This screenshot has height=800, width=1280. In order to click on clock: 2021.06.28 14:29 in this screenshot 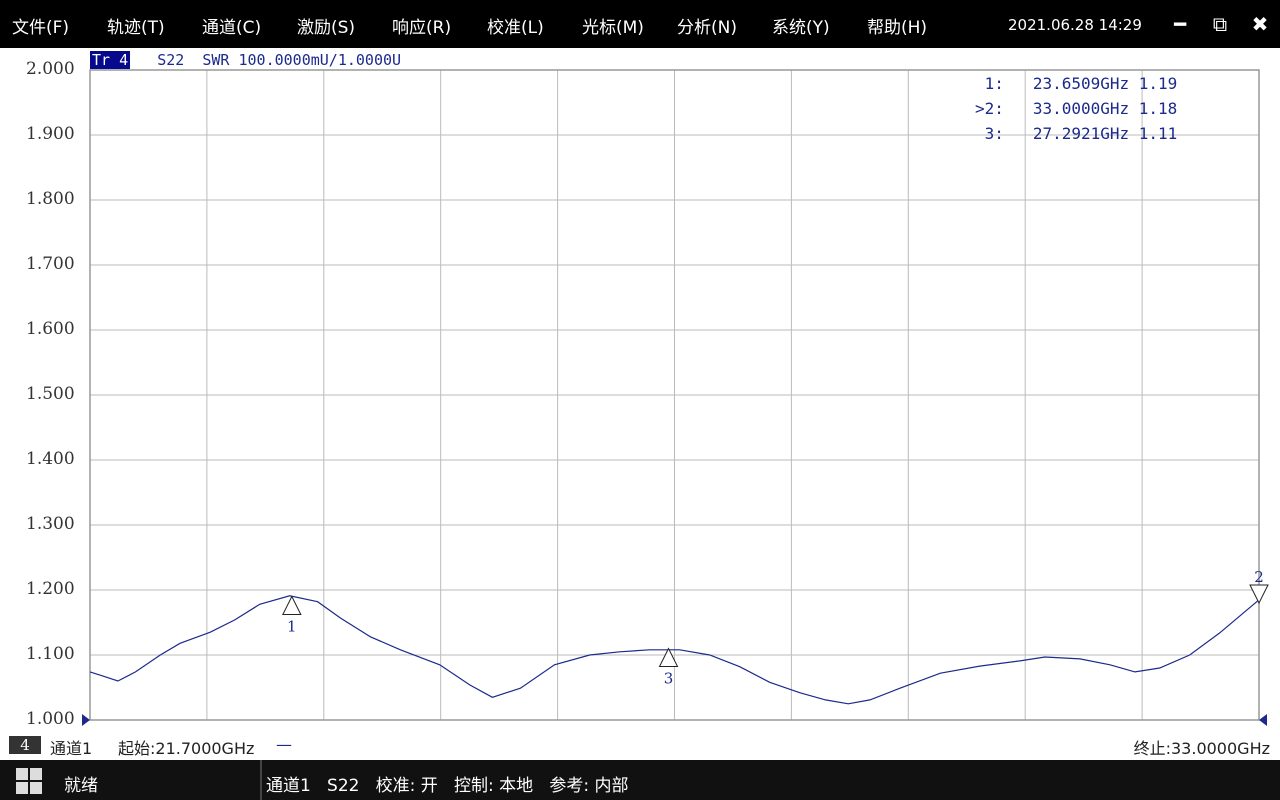, I will do `click(1075, 25)`.